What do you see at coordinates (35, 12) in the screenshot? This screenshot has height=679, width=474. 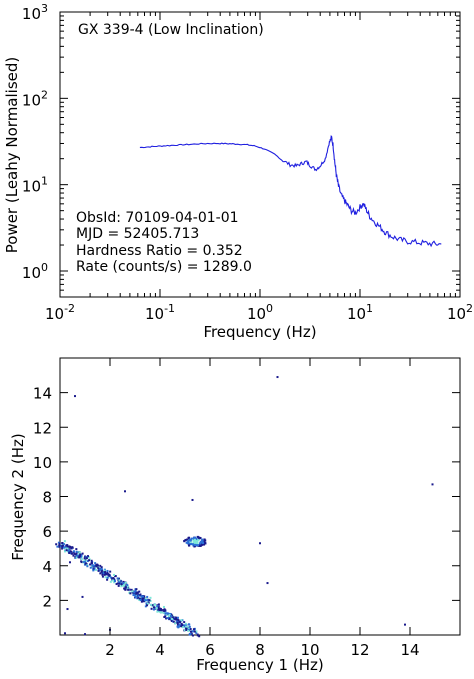 I see `top-y-tick-label: 10³` at bounding box center [35, 12].